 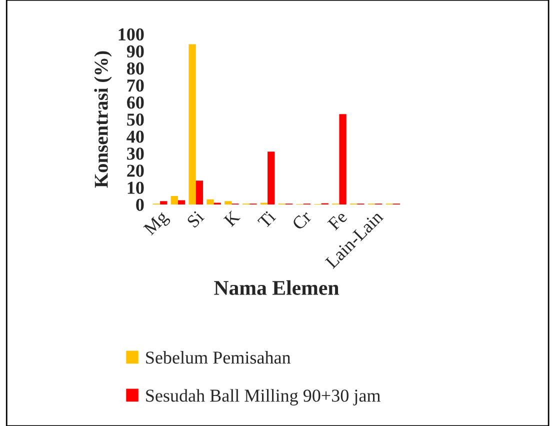 What do you see at coordinates (135, 154) in the screenshot?
I see `y-tick-label: 30` at bounding box center [135, 154].